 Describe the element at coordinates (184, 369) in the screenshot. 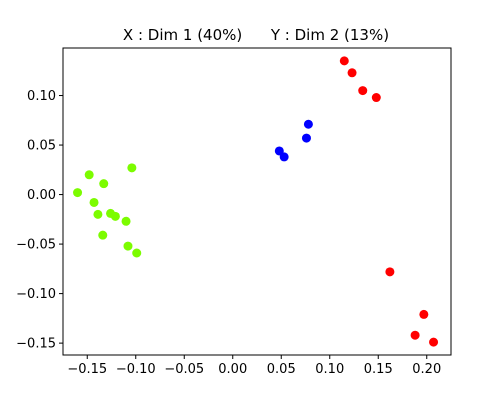

I see `x-tick-label: −0.05` at that location.